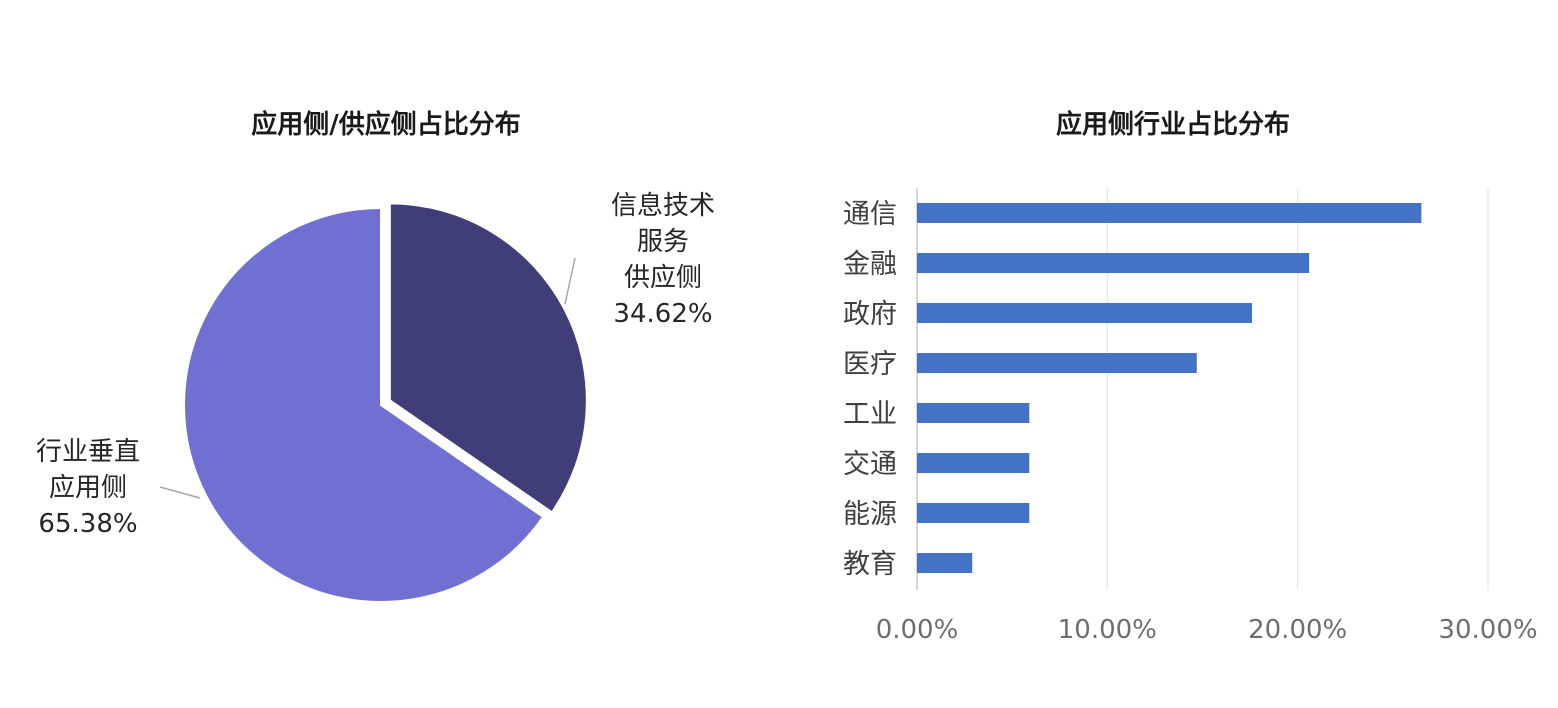 The height and width of the screenshot is (708, 1558). Describe the element at coordinates (917, 630) in the screenshot. I see `x-tick-label: 0.00%` at that location.